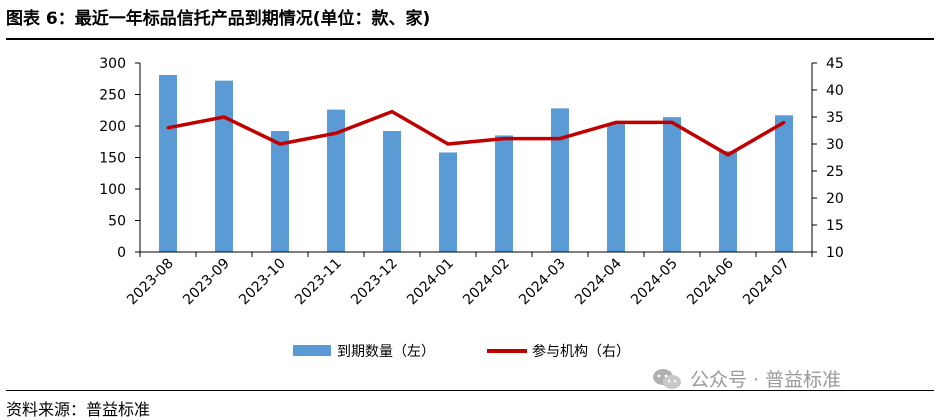  What do you see at coordinates (766, 380) in the screenshot?
I see `watermark-text: 公众号 · 普益标准` at bounding box center [766, 380].